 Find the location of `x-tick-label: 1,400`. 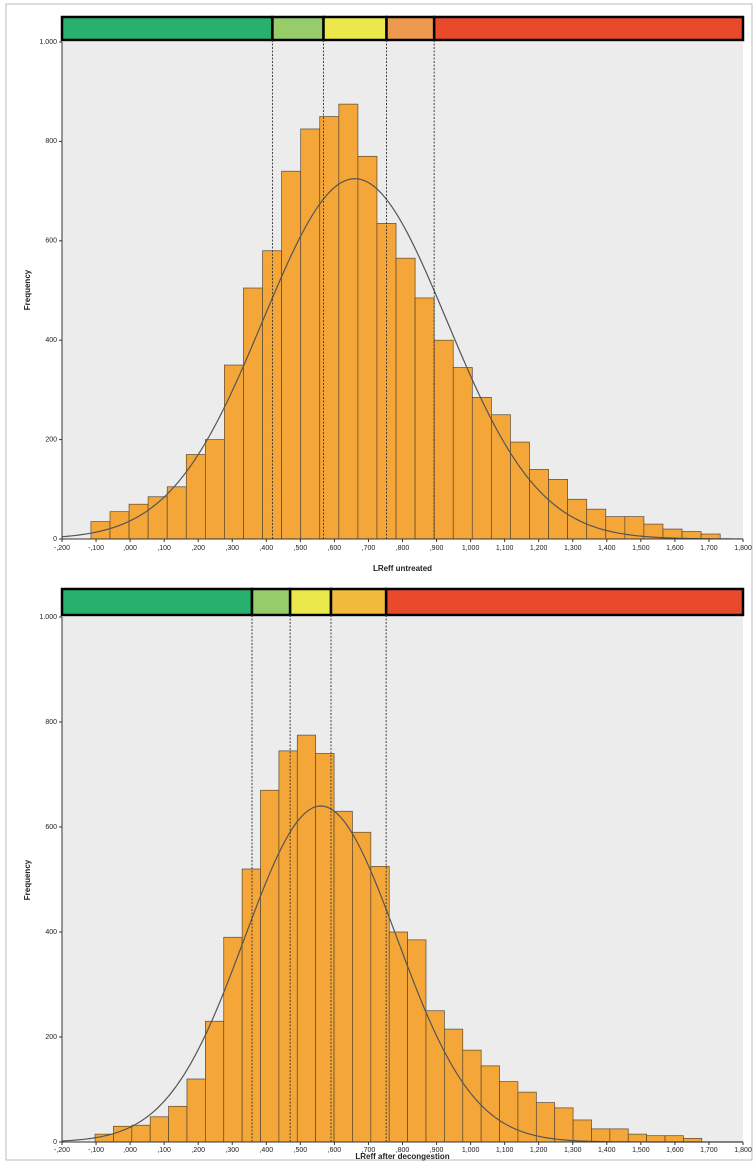

x-tick-label: 1,400 is located at coordinates (607, 548).